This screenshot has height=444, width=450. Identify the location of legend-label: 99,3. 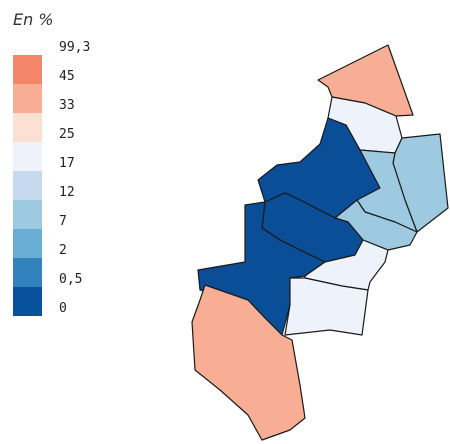
(75, 47).